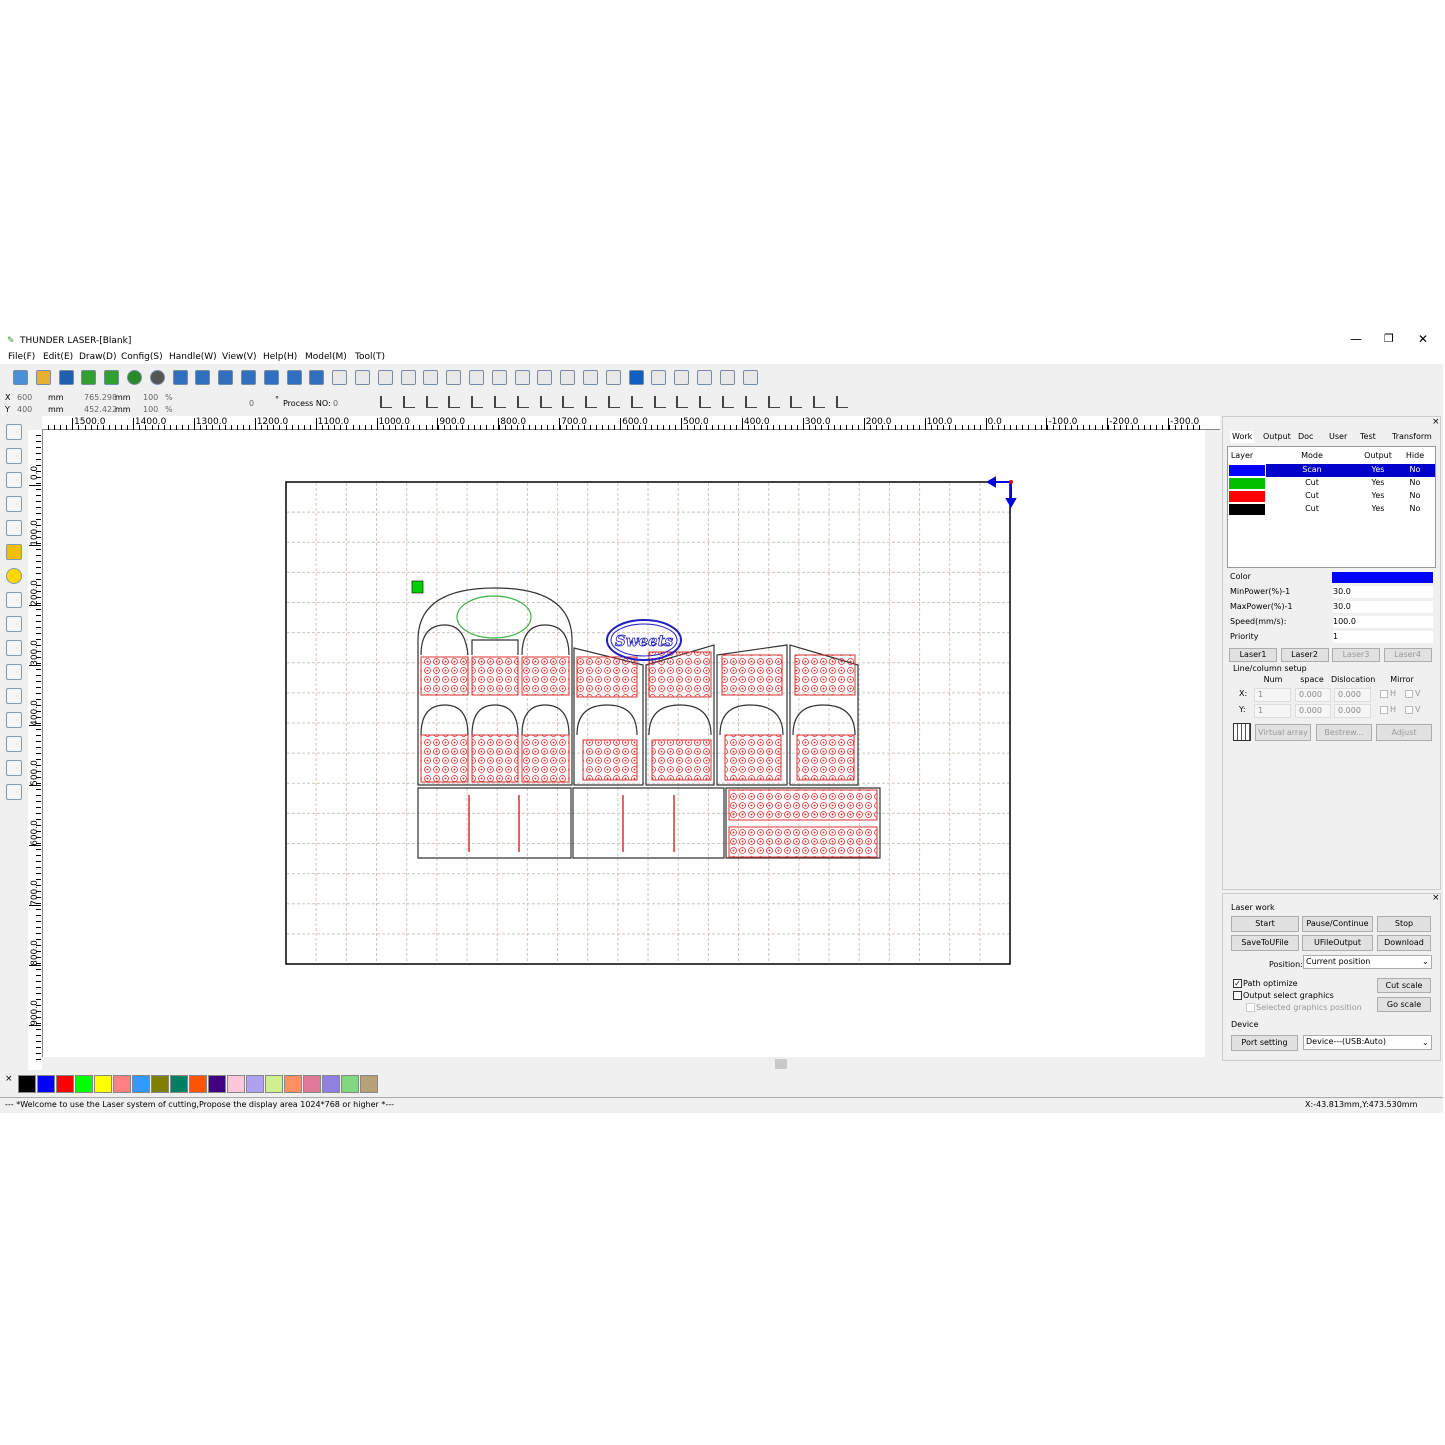 The width and height of the screenshot is (1445, 1445). I want to click on action-button: Pause/Continue, so click(1337, 924).